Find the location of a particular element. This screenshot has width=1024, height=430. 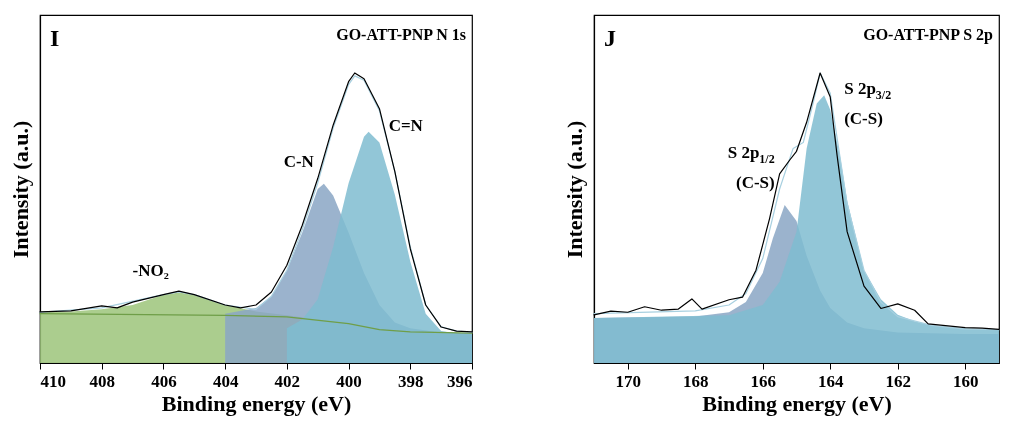

x-tick-label: 162 is located at coordinates (898, 381).